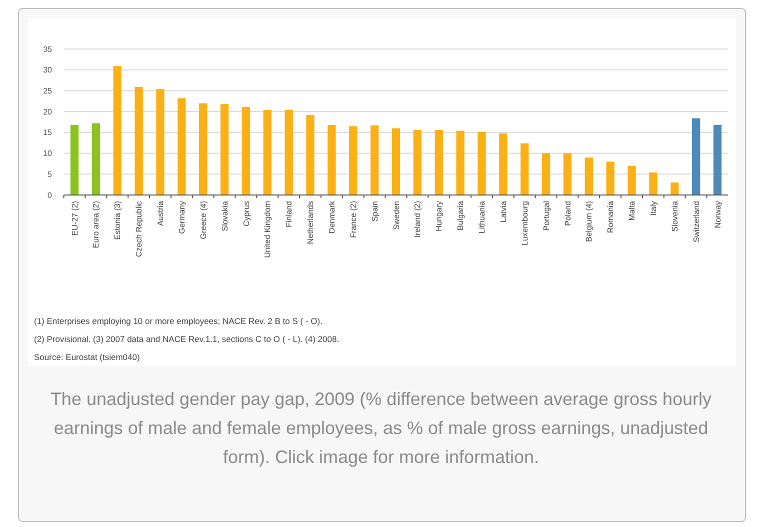  Describe the element at coordinates (181, 217) in the screenshot. I see `x-tick-label: Germany` at that location.